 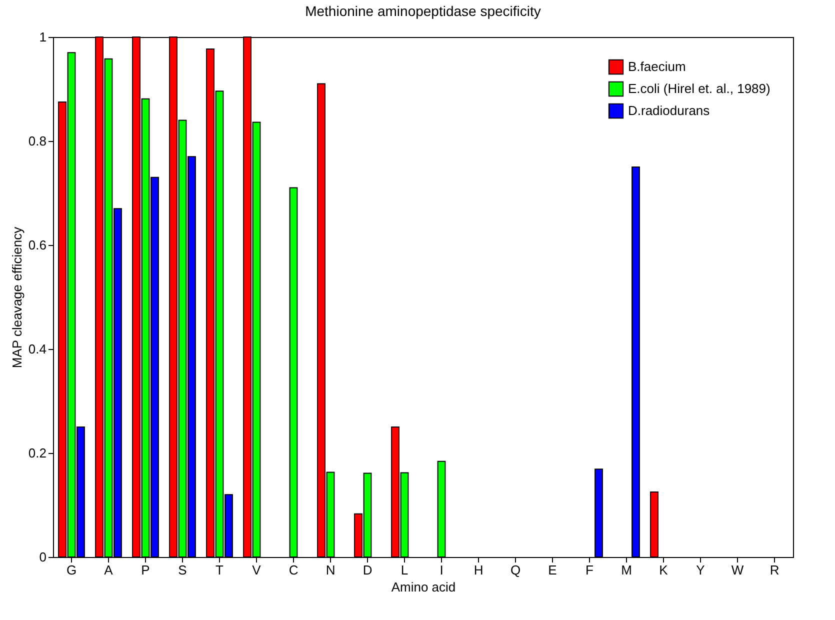 I want to click on x-tick-label: N, so click(x=331, y=570).